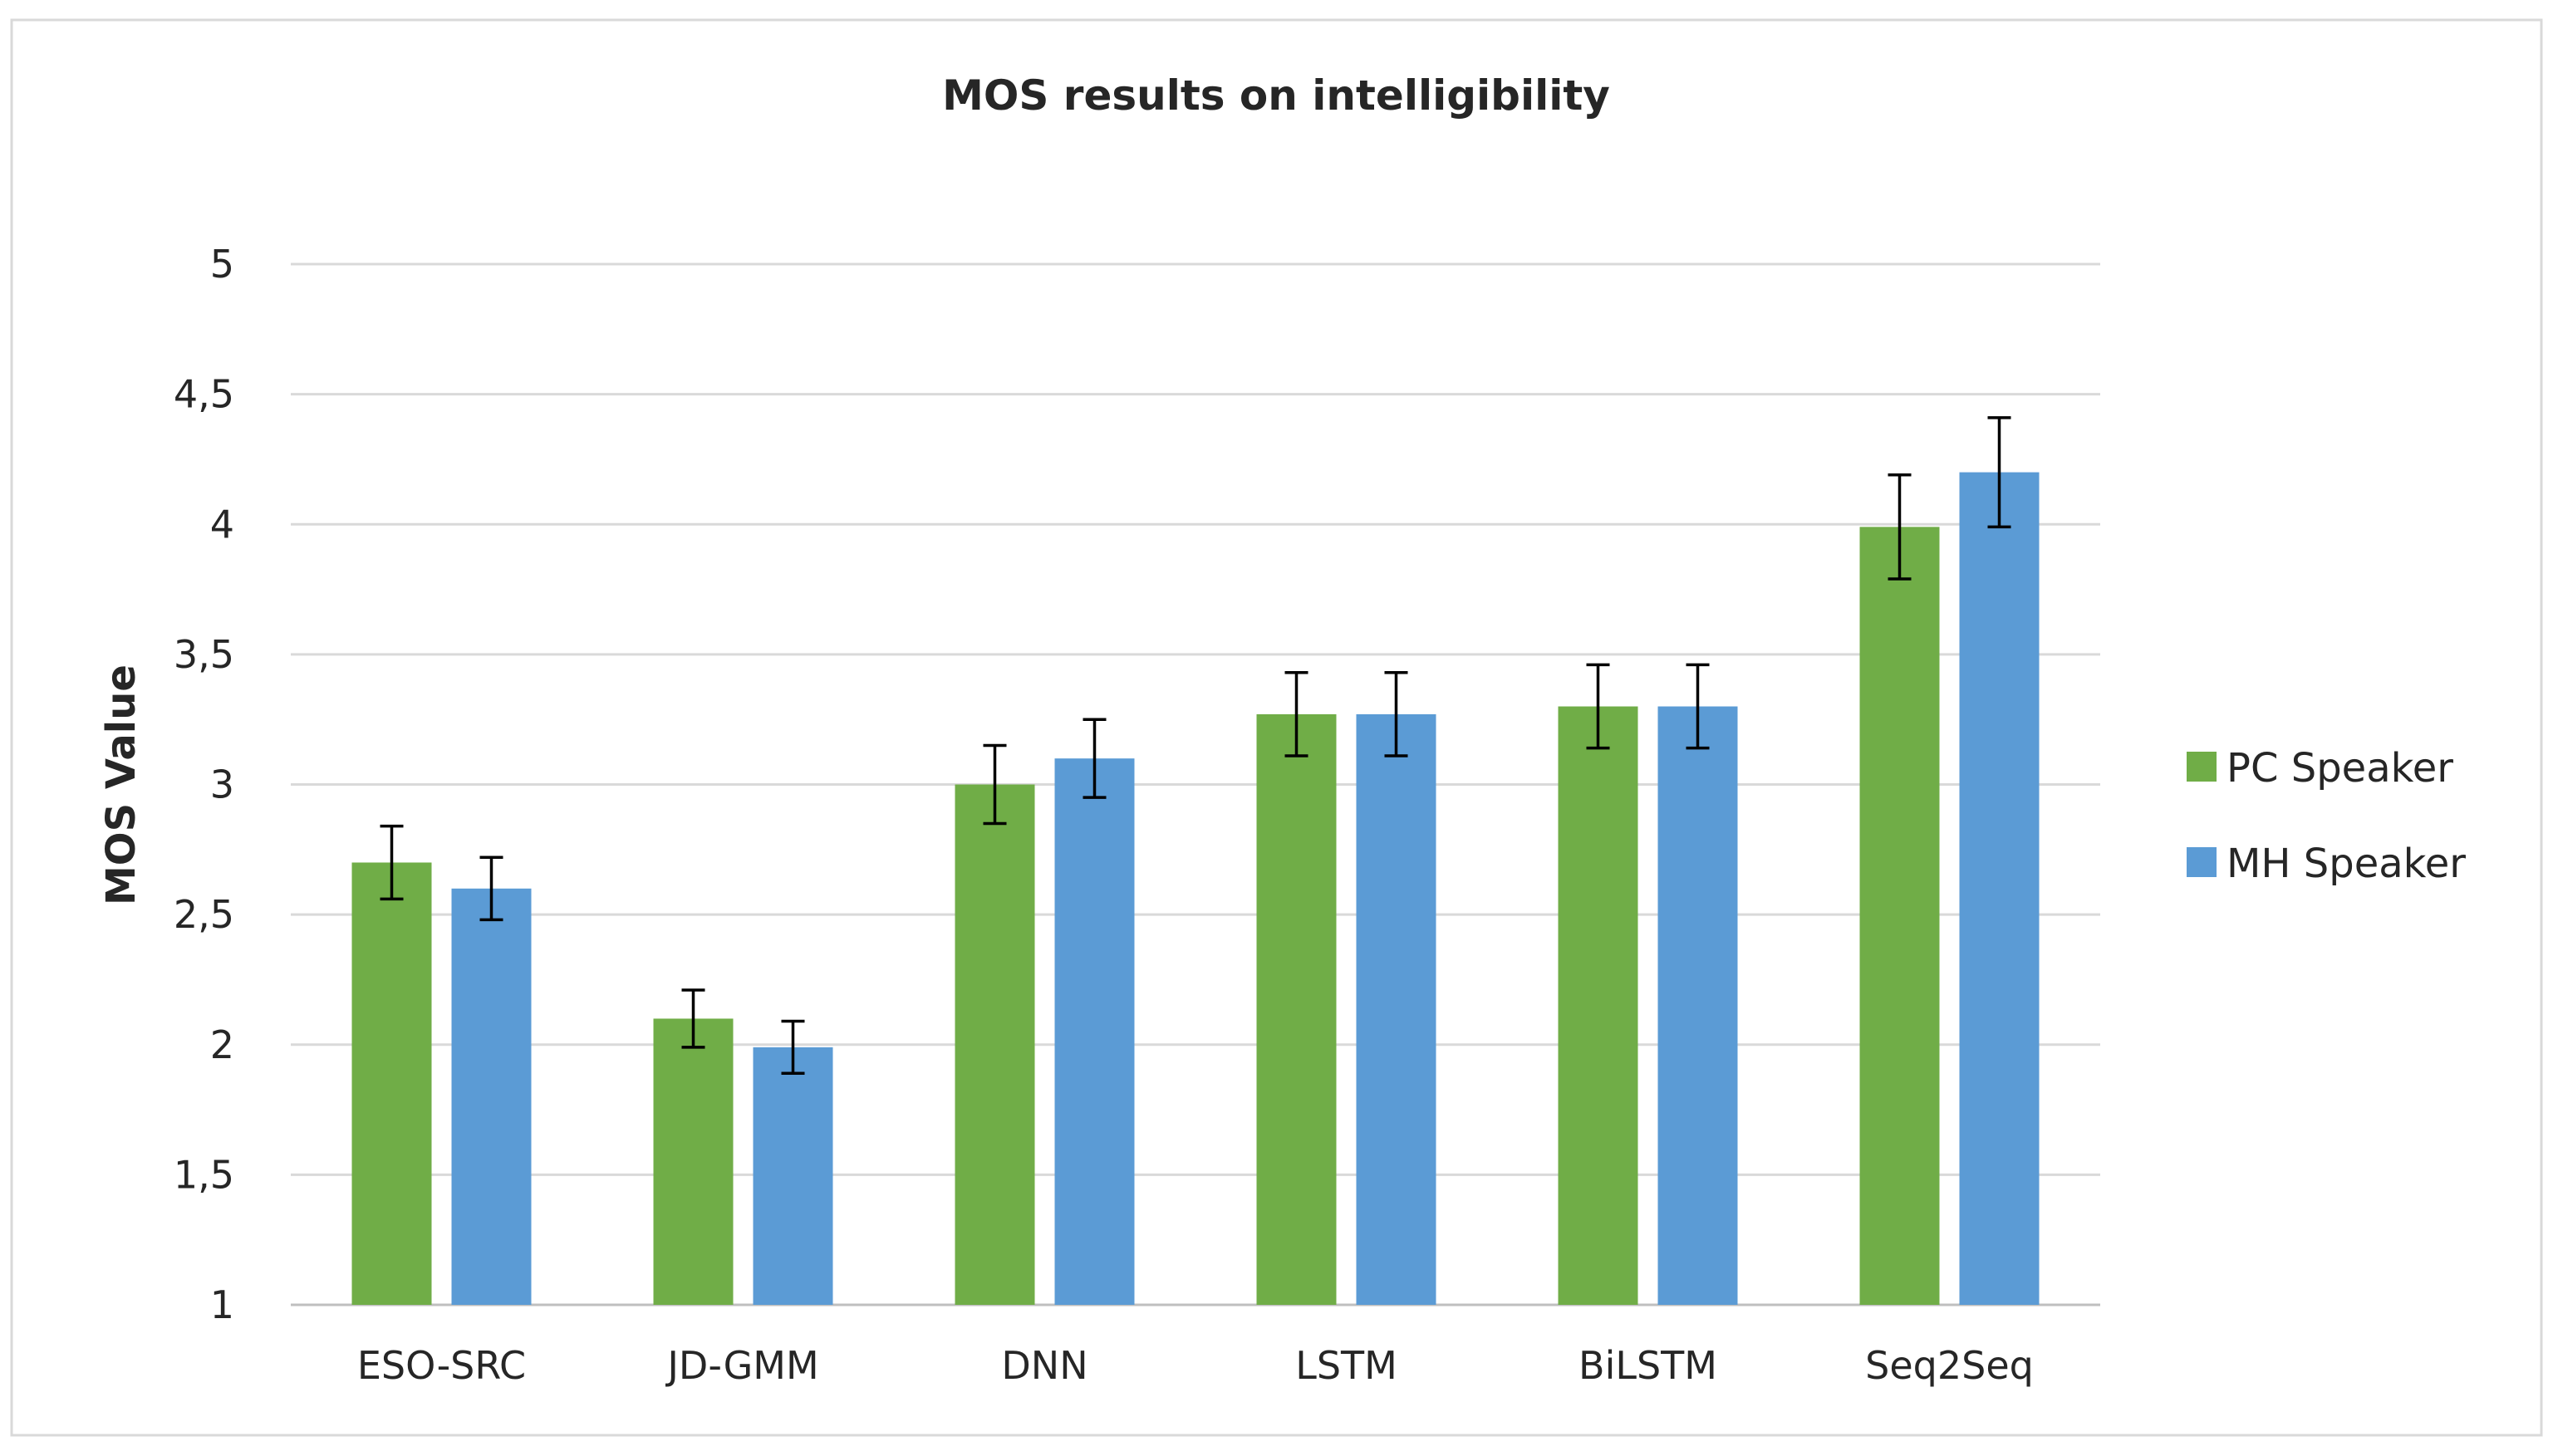 This screenshot has height=1456, width=2553. What do you see at coordinates (1276, 95) in the screenshot?
I see `chart-title: MOS results on intelligibility` at bounding box center [1276, 95].